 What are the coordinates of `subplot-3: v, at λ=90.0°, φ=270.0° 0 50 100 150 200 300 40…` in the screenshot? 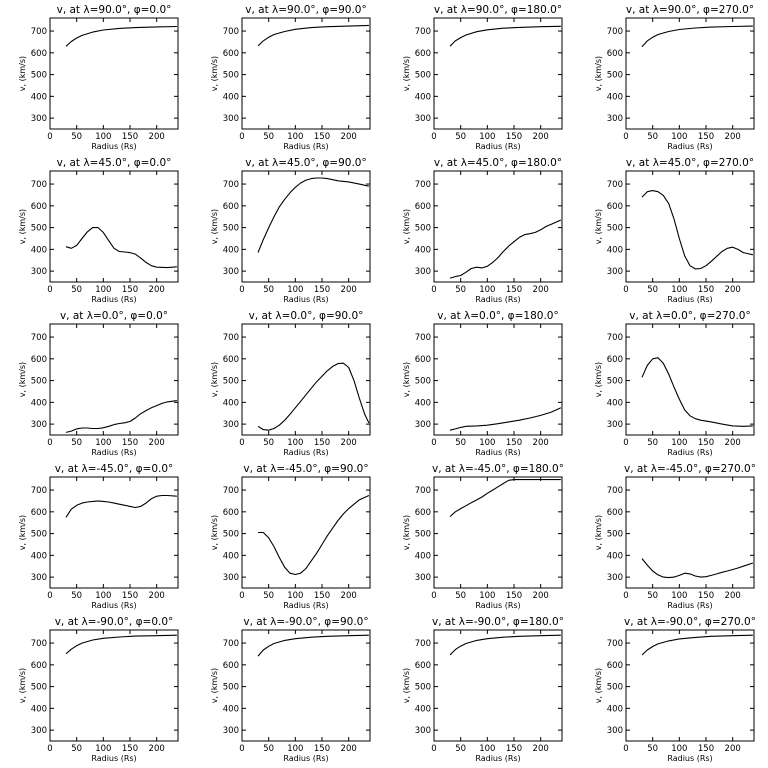 It's located at (674, 77).